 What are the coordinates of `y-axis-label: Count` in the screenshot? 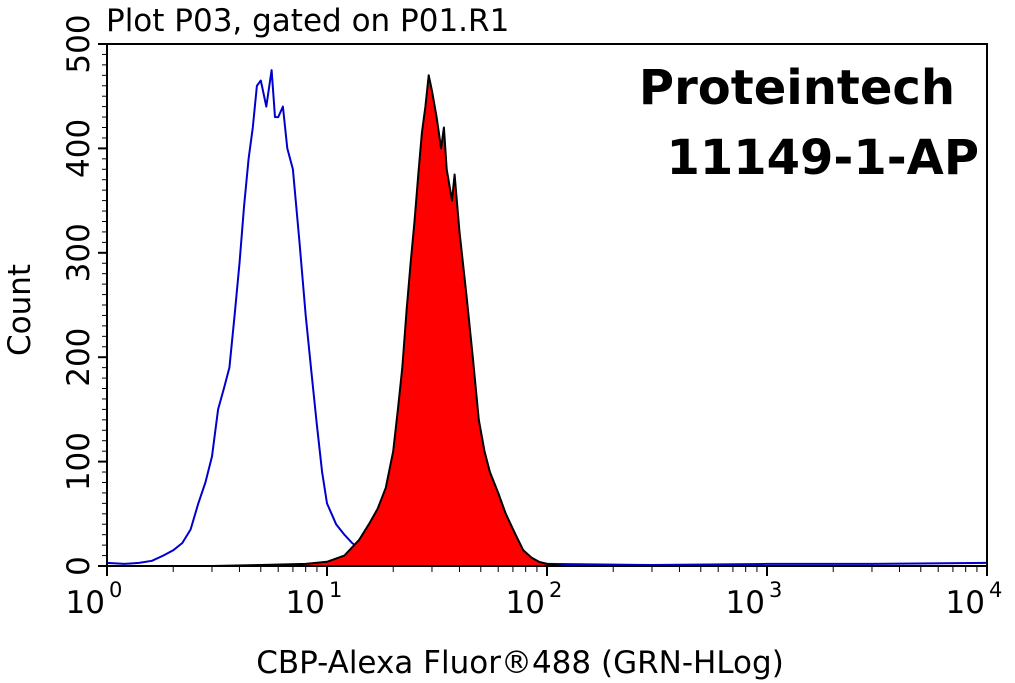 It's located at (20, 310).